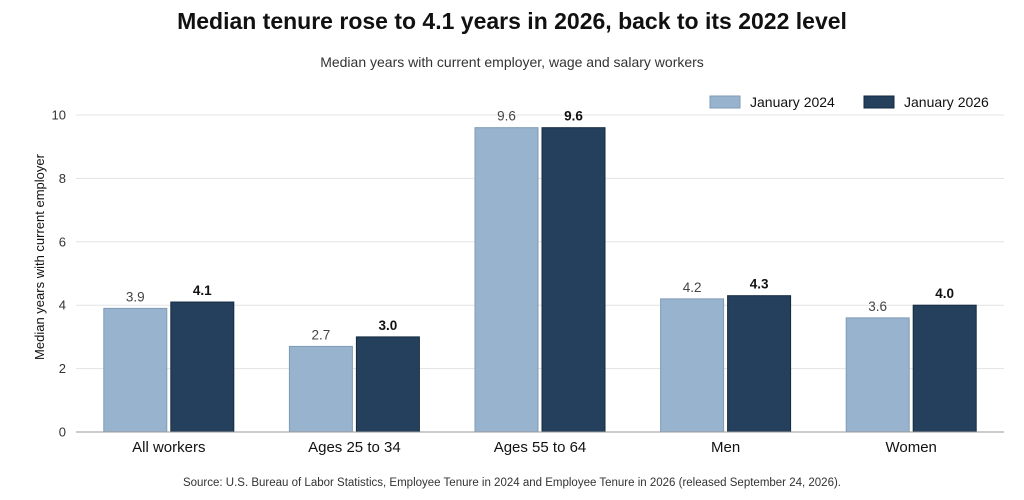 Image resolution: width=1024 pixels, height=500 pixels. Describe the element at coordinates (540, 447) in the screenshot. I see `x-tick-label: Ages 55 to 64` at that location.